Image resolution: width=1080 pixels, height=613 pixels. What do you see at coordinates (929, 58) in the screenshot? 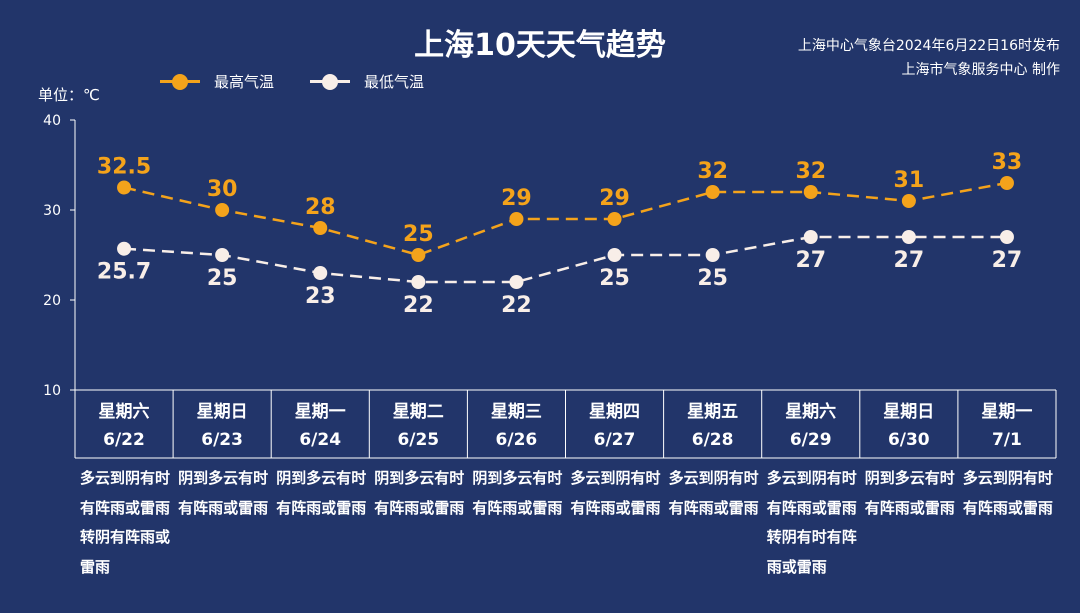
I see `source-info: 上海中心气象台2024年6月22日16时发布 上海市气象服务中心 制作` at bounding box center [929, 58].